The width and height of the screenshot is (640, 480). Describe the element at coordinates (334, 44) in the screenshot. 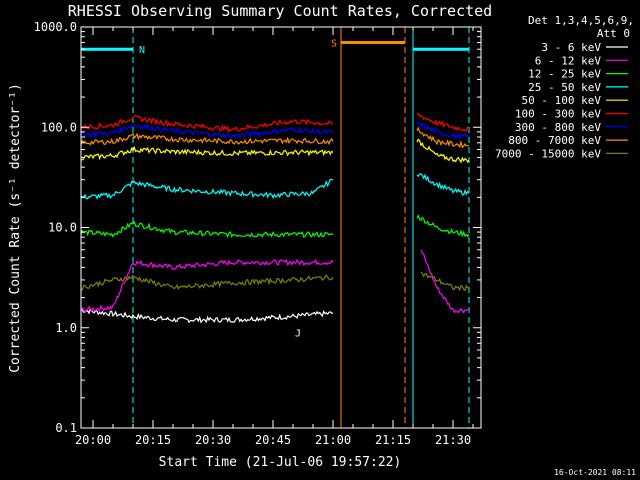

I see `annotation-label-s: S` at that location.